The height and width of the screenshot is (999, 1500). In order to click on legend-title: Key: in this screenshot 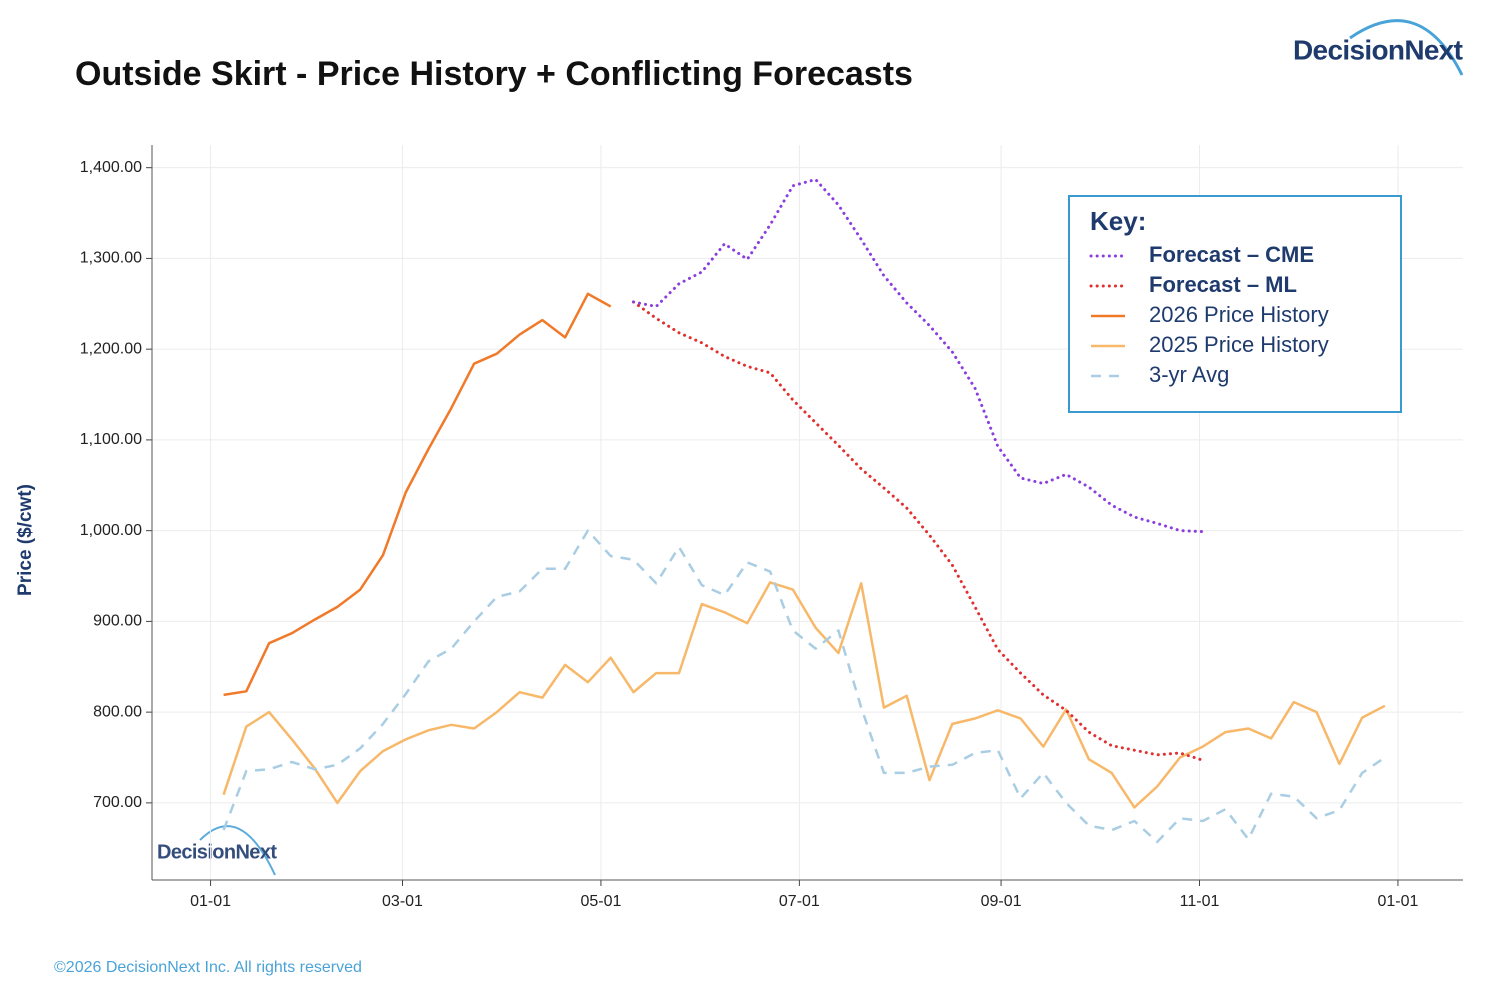, I will do `click(1118, 221)`.